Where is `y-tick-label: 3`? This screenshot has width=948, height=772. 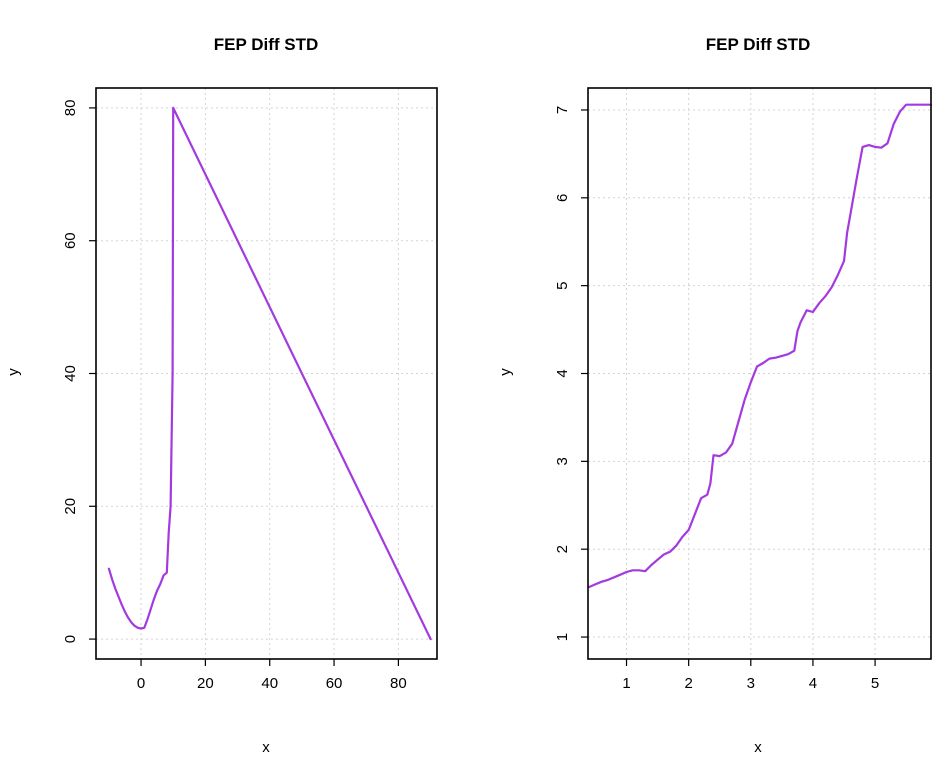
y-tick-label: 3 is located at coordinates (562, 461).